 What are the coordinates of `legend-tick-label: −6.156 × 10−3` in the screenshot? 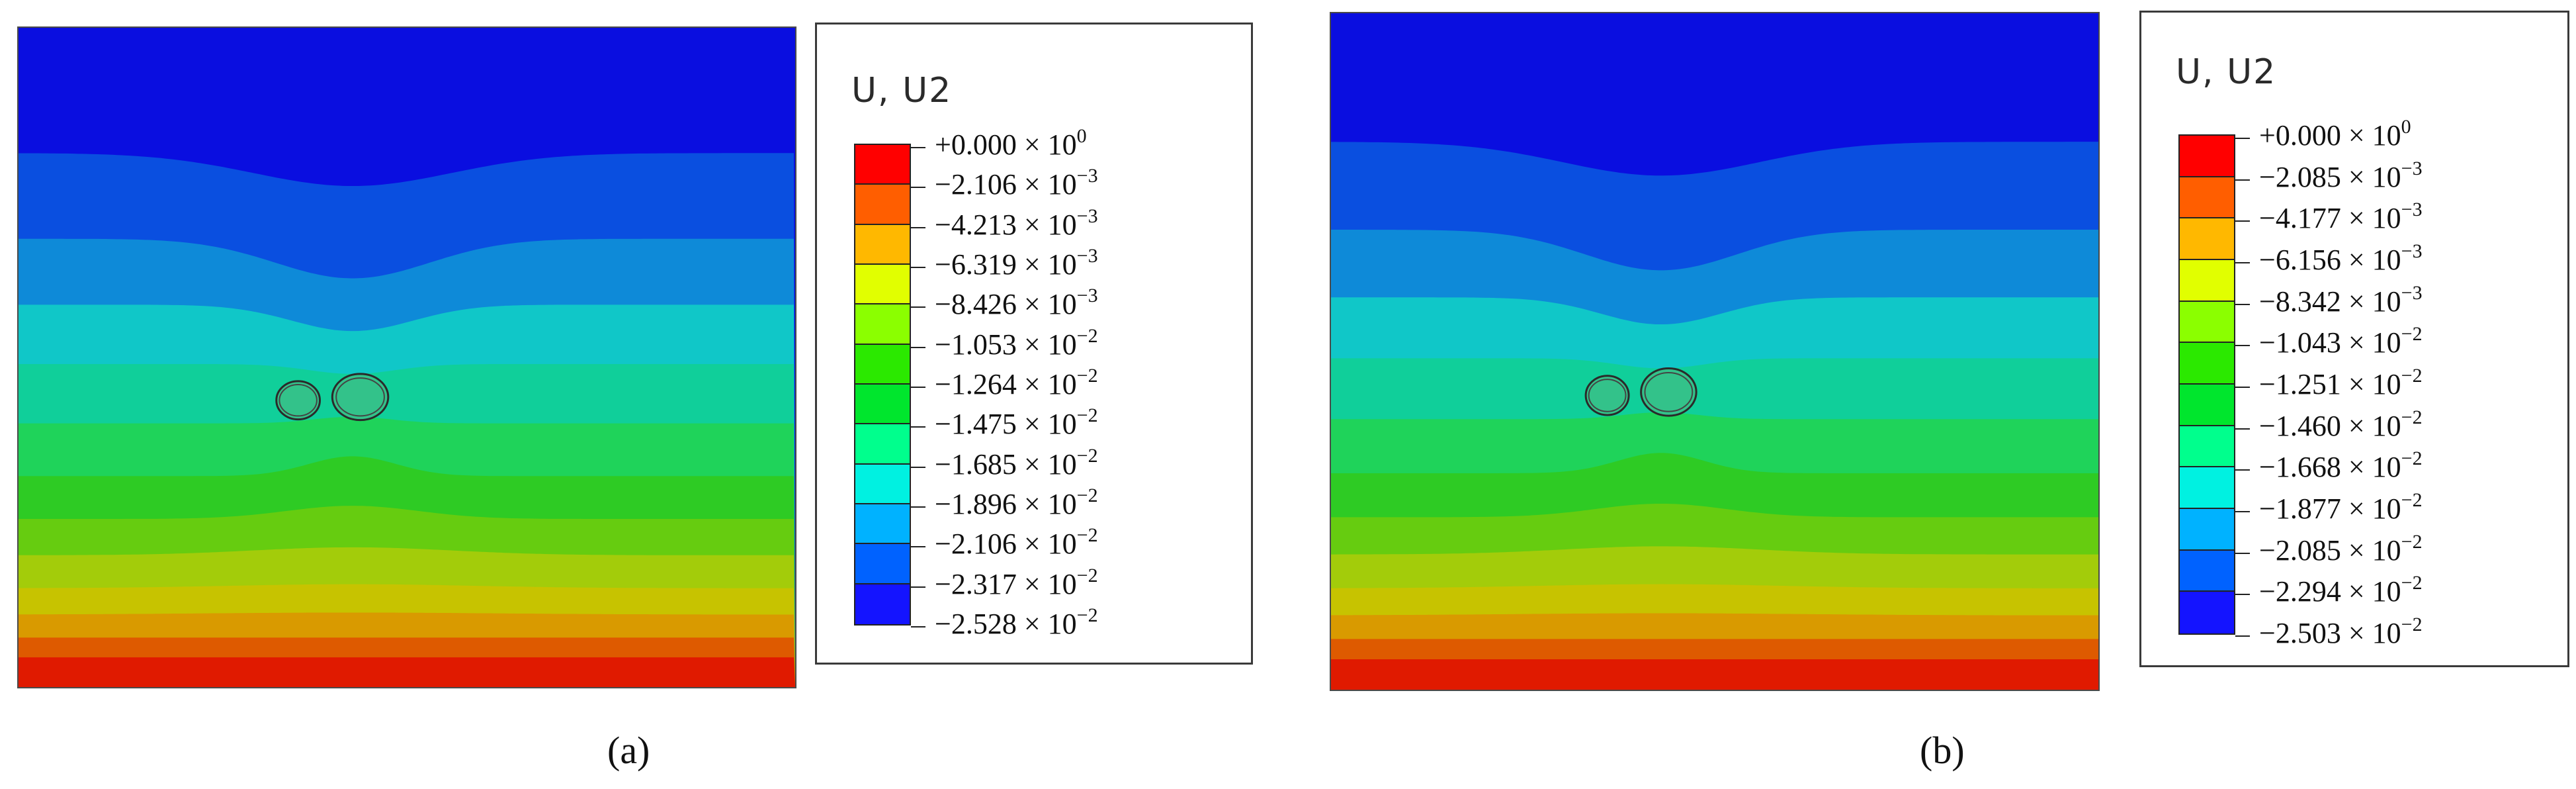 It's located at (2329, 258).